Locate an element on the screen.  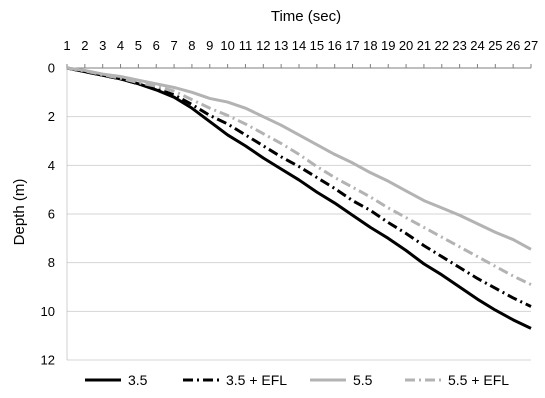
x-tick-label: 1 is located at coordinates (66, 45).